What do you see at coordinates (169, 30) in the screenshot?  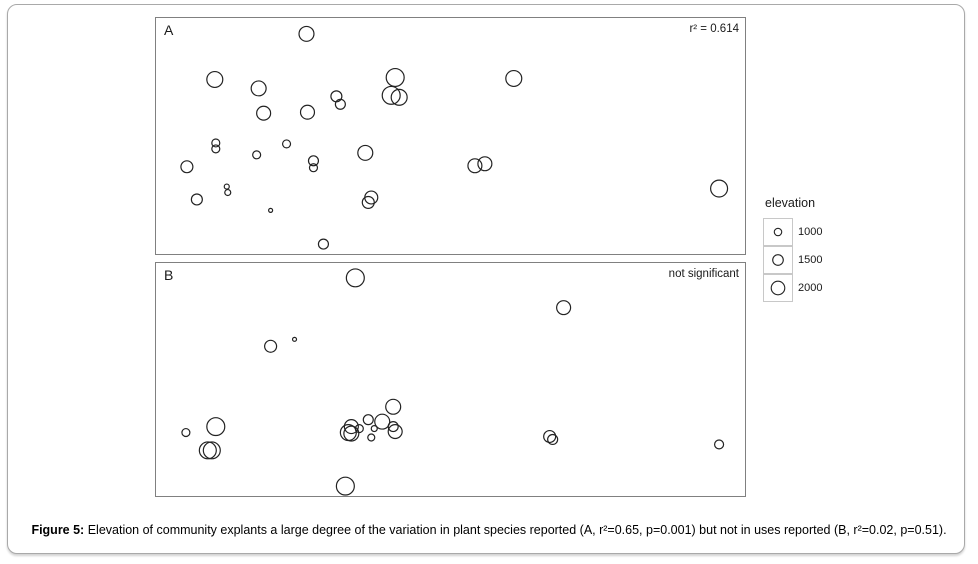 I see `panel-a-label: A` at bounding box center [169, 30].